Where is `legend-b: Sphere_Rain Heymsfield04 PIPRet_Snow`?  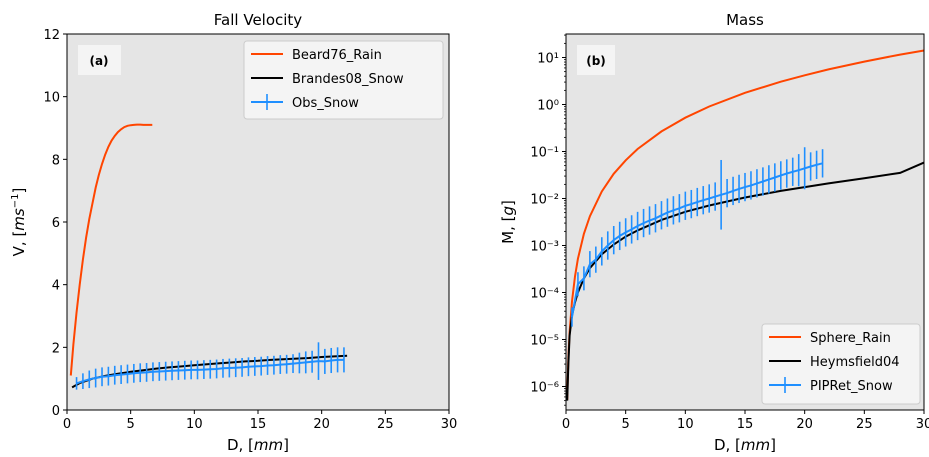 legend-b: Sphere_Rain Heymsfield04 PIPRet_Snow is located at coordinates (841, 364).